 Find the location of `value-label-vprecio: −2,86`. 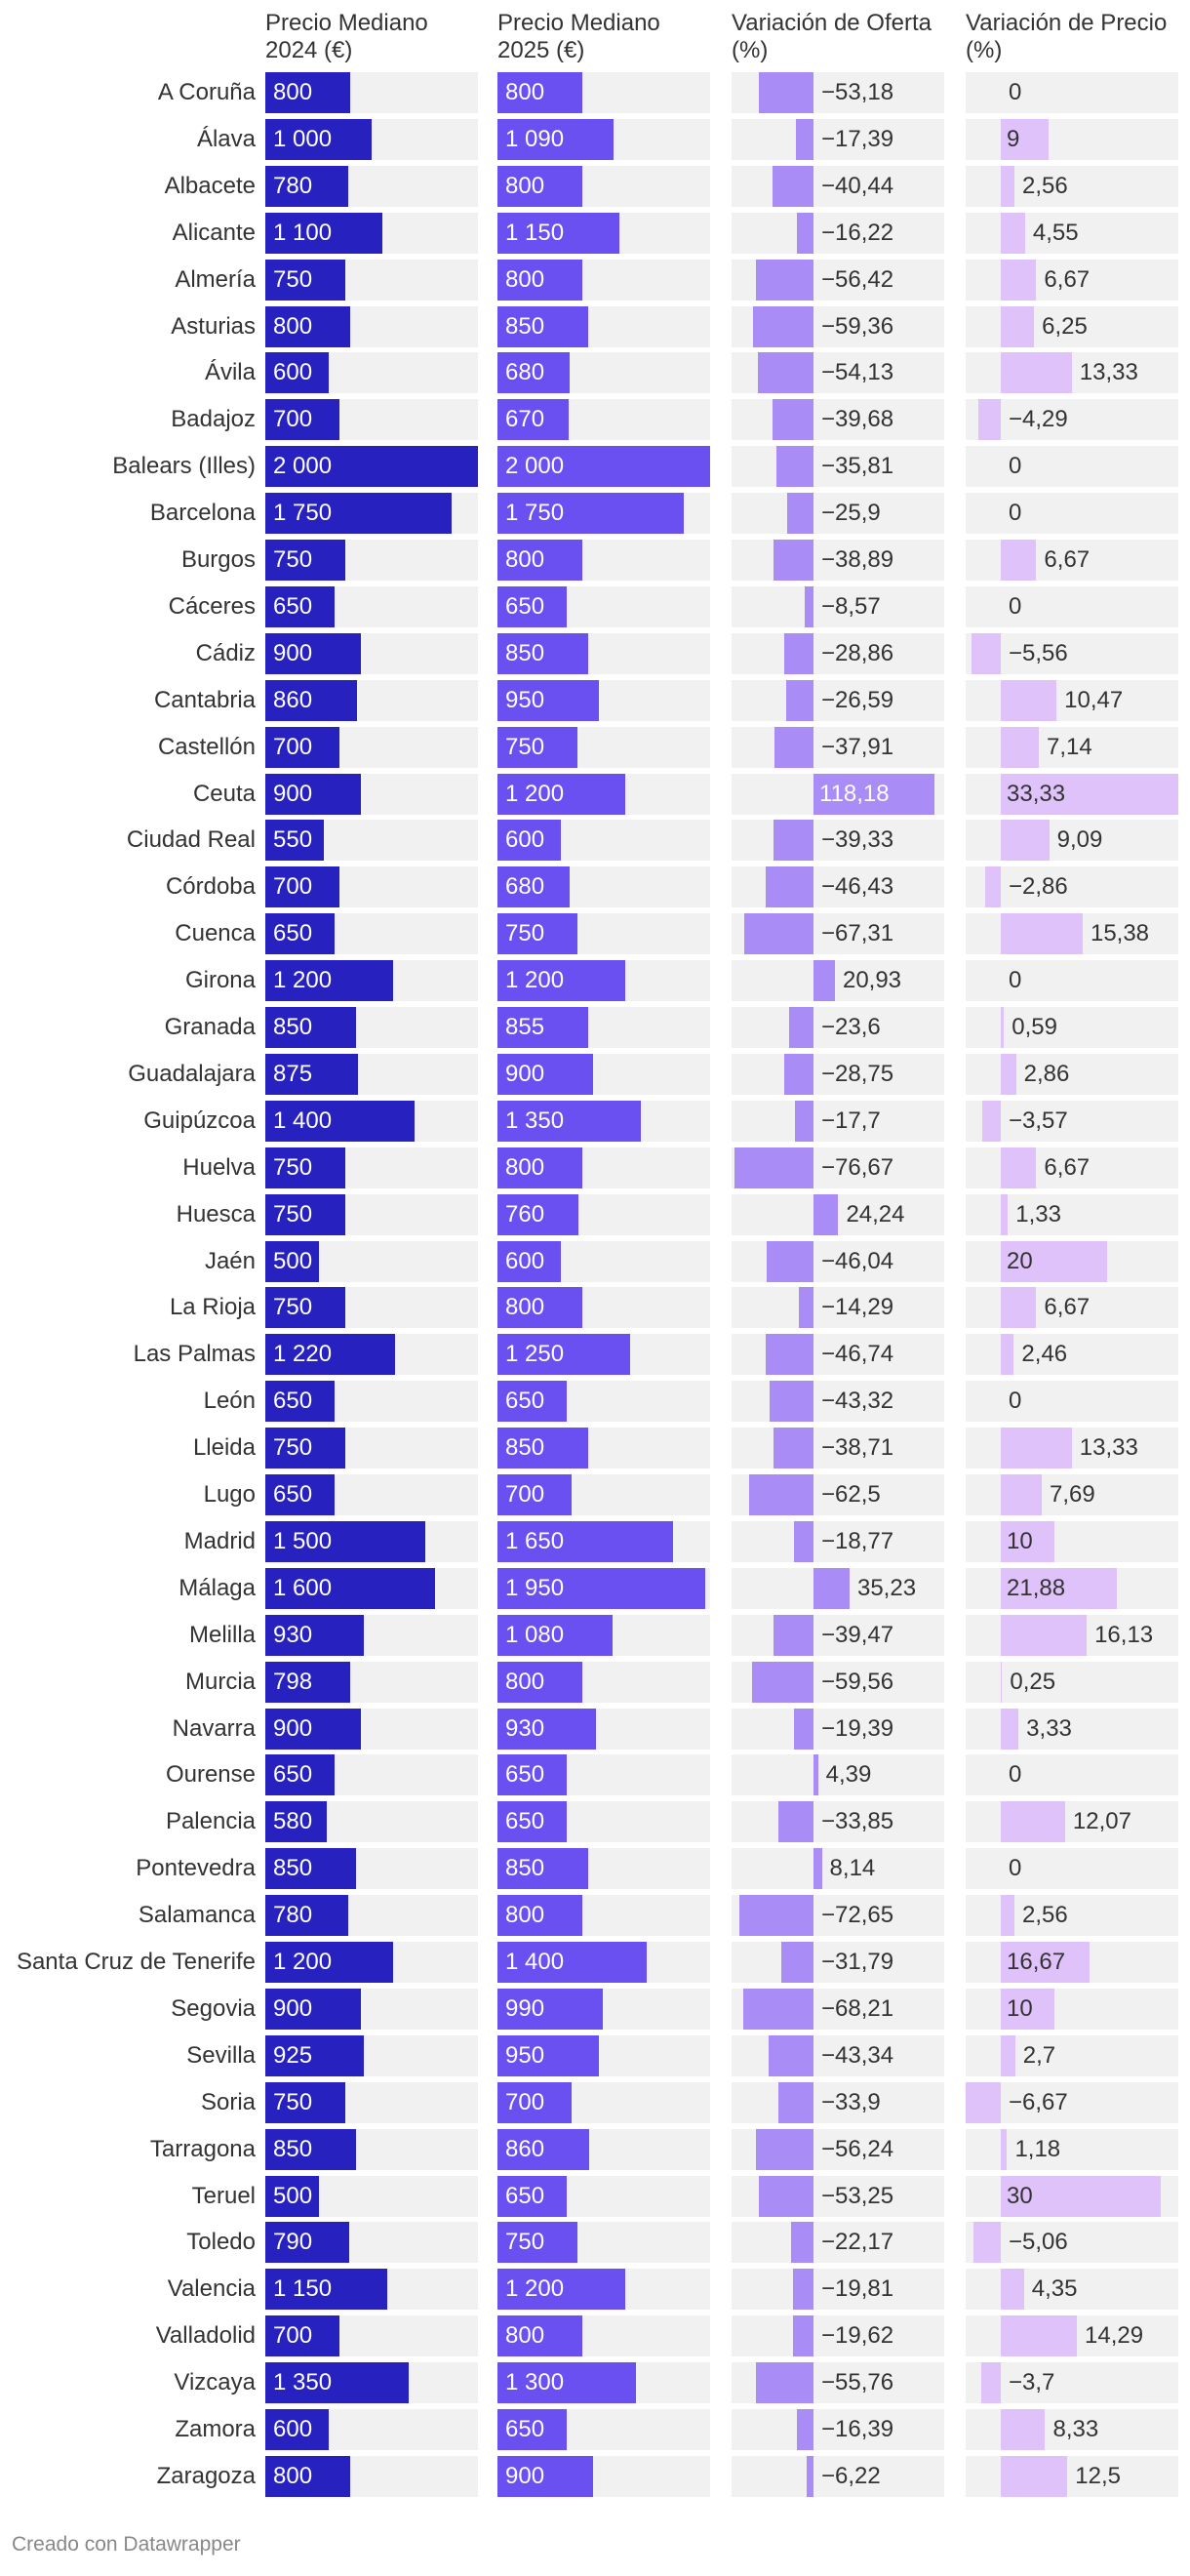

value-label-vprecio: −2,86 is located at coordinates (1038, 886).